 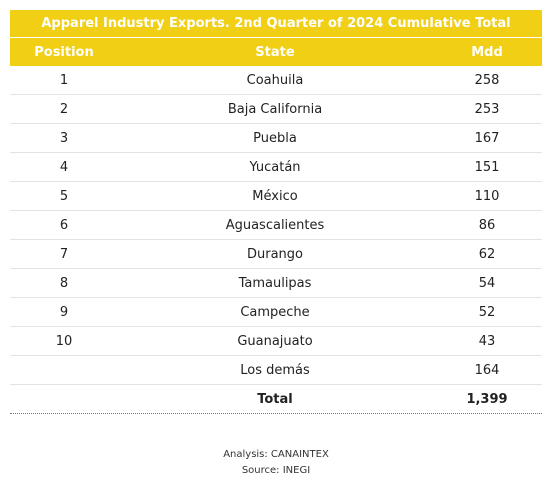 I want to click on state-cell: Campeche, so click(x=275, y=312).